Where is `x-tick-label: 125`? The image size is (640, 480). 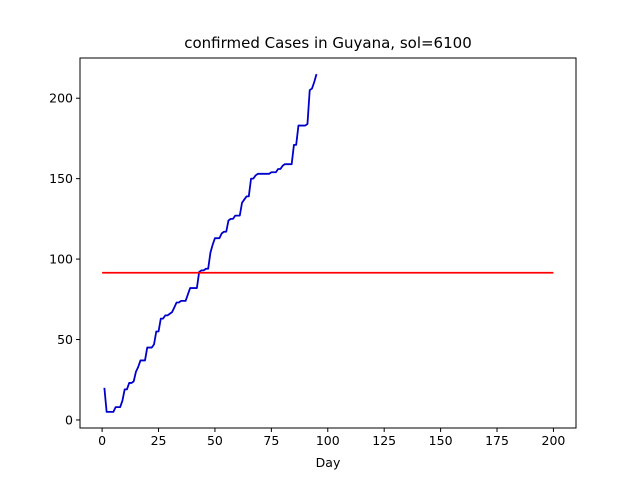 x-tick-label: 125 is located at coordinates (384, 440).